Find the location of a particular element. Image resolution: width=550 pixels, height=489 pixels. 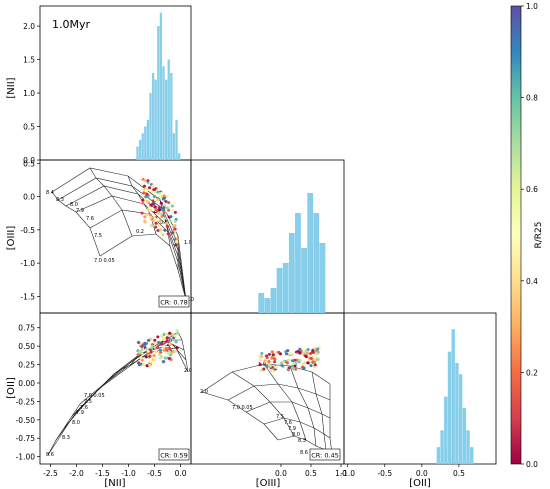

grid-label: 7.0 0.05 is located at coordinates (94, 396).